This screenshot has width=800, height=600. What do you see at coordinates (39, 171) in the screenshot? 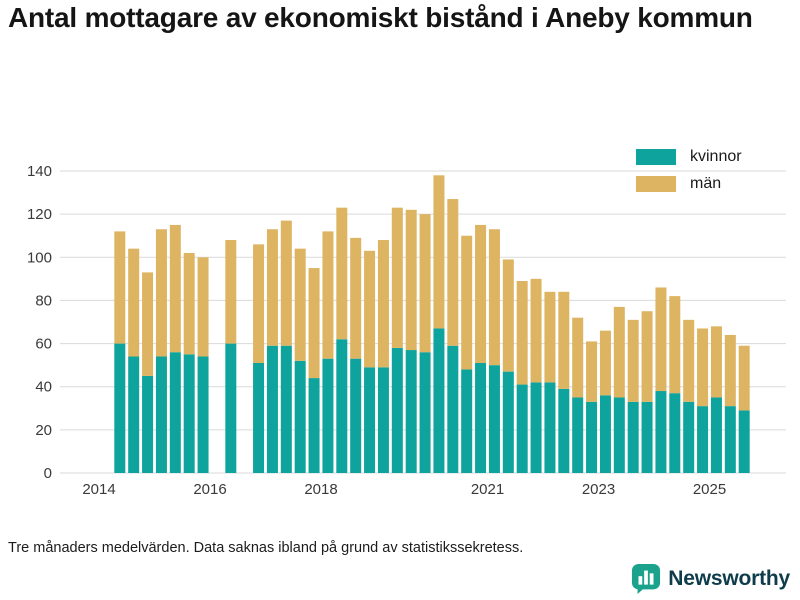
I see `y-tick-label: 140` at bounding box center [39, 171].